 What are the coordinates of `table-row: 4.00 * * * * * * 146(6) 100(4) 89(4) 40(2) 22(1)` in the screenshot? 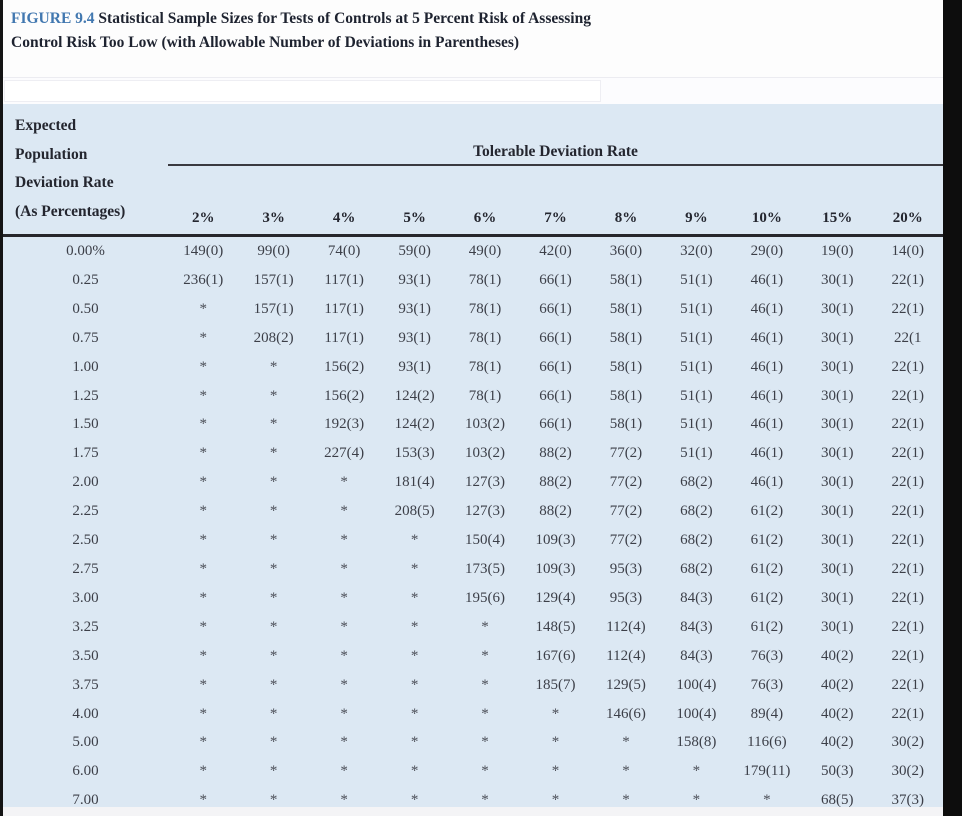 It's located at (473, 714).